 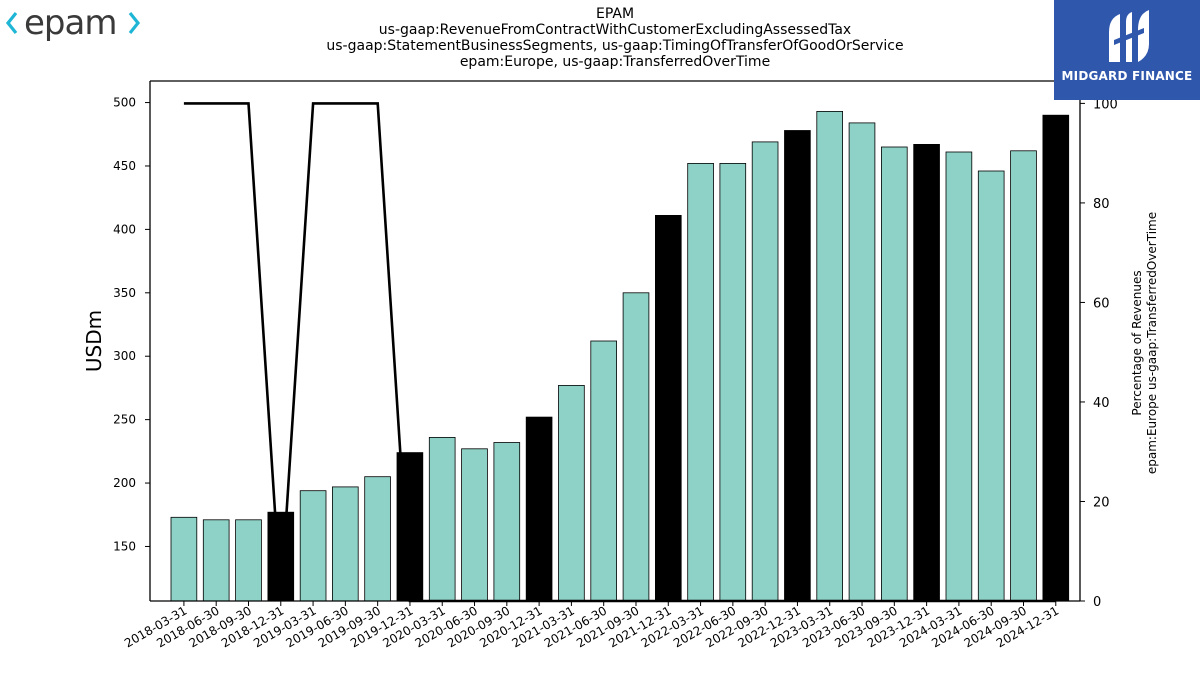 I want to click on left-tick-label-400: 400, so click(x=124, y=229).